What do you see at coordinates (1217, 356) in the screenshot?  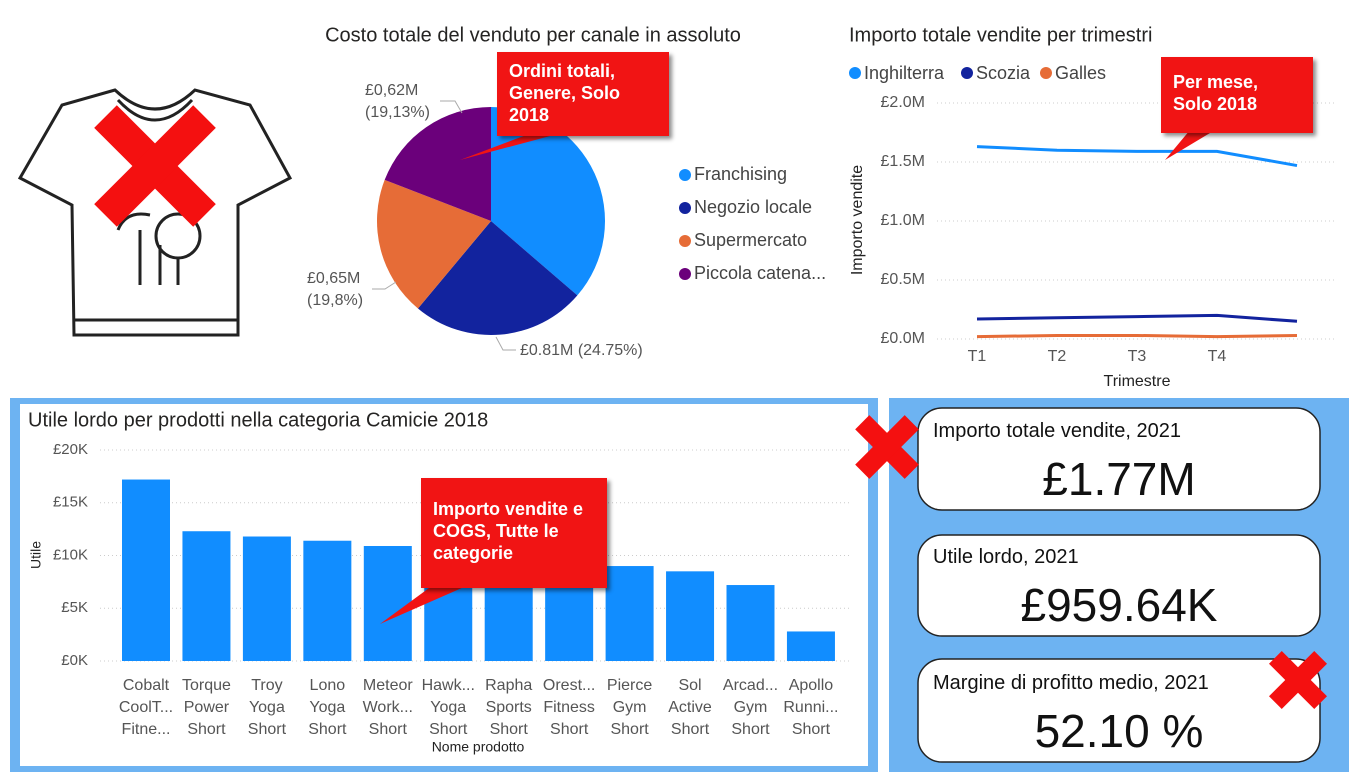 I see `x-tick-label: T4` at bounding box center [1217, 356].